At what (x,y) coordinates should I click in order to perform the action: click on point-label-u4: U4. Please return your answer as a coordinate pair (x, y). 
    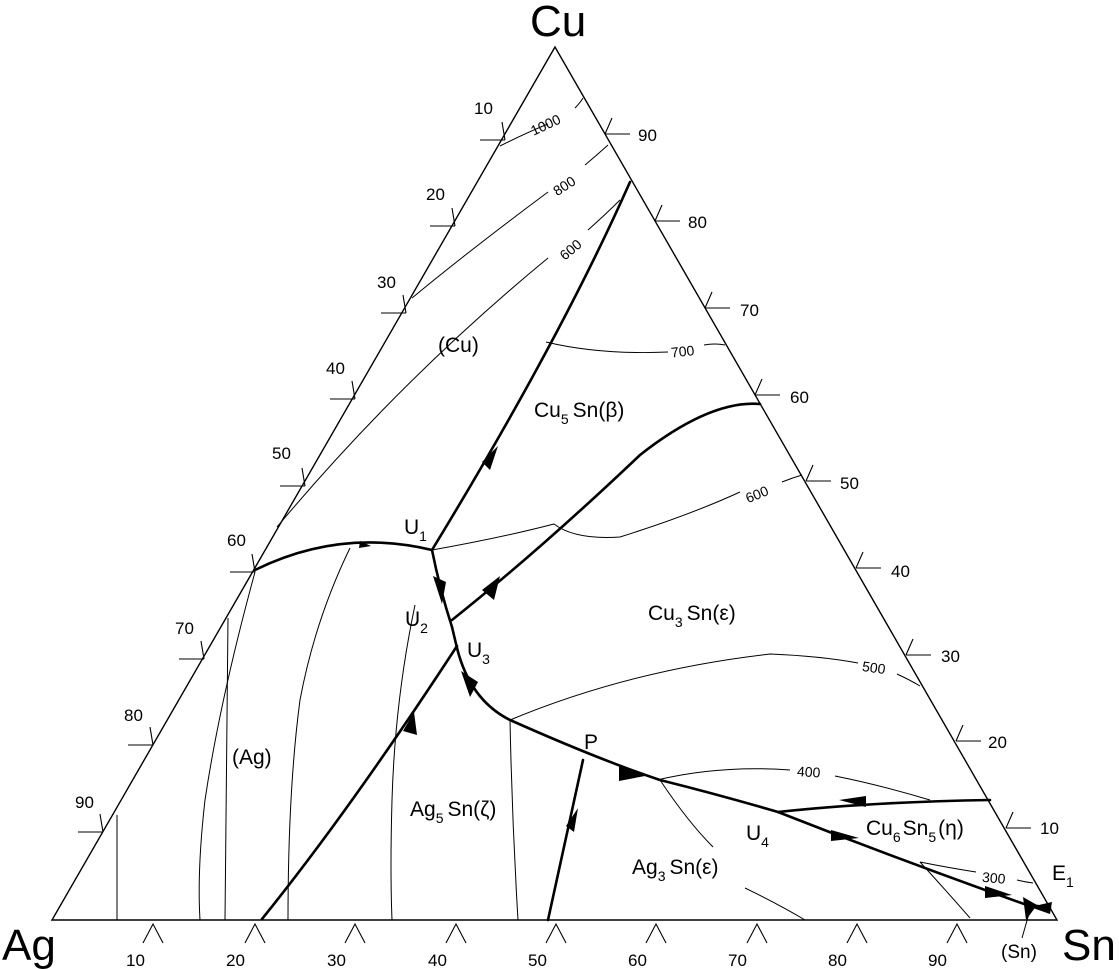
    Looking at the image, I should click on (757, 836).